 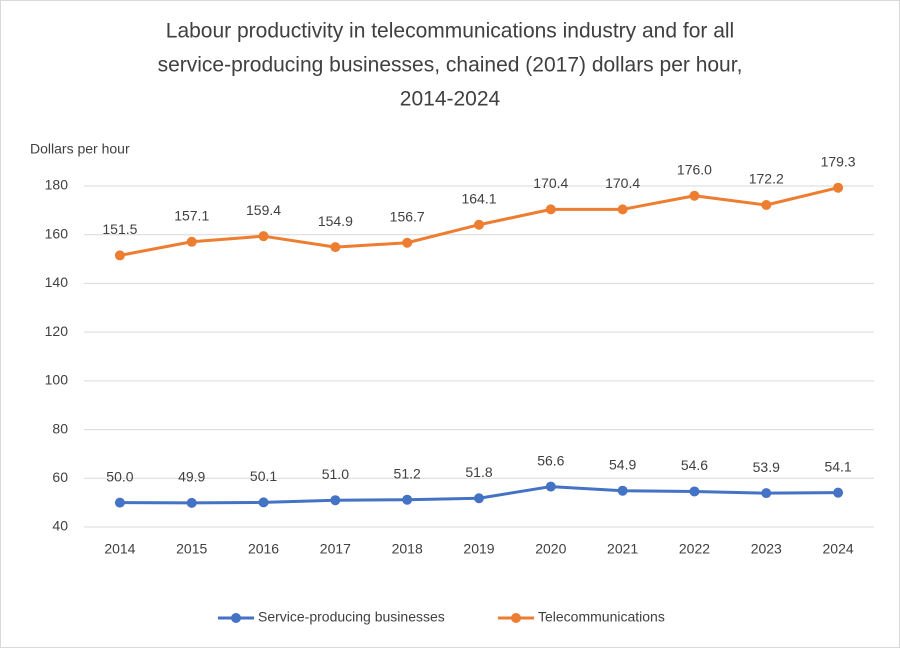 I want to click on x-tick-label: 2017, so click(x=335, y=549).